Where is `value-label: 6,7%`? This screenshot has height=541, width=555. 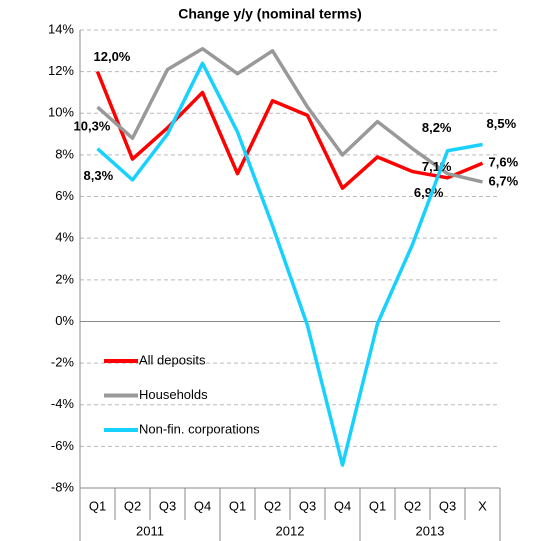
value-label: 6,7% is located at coordinates (504, 180).